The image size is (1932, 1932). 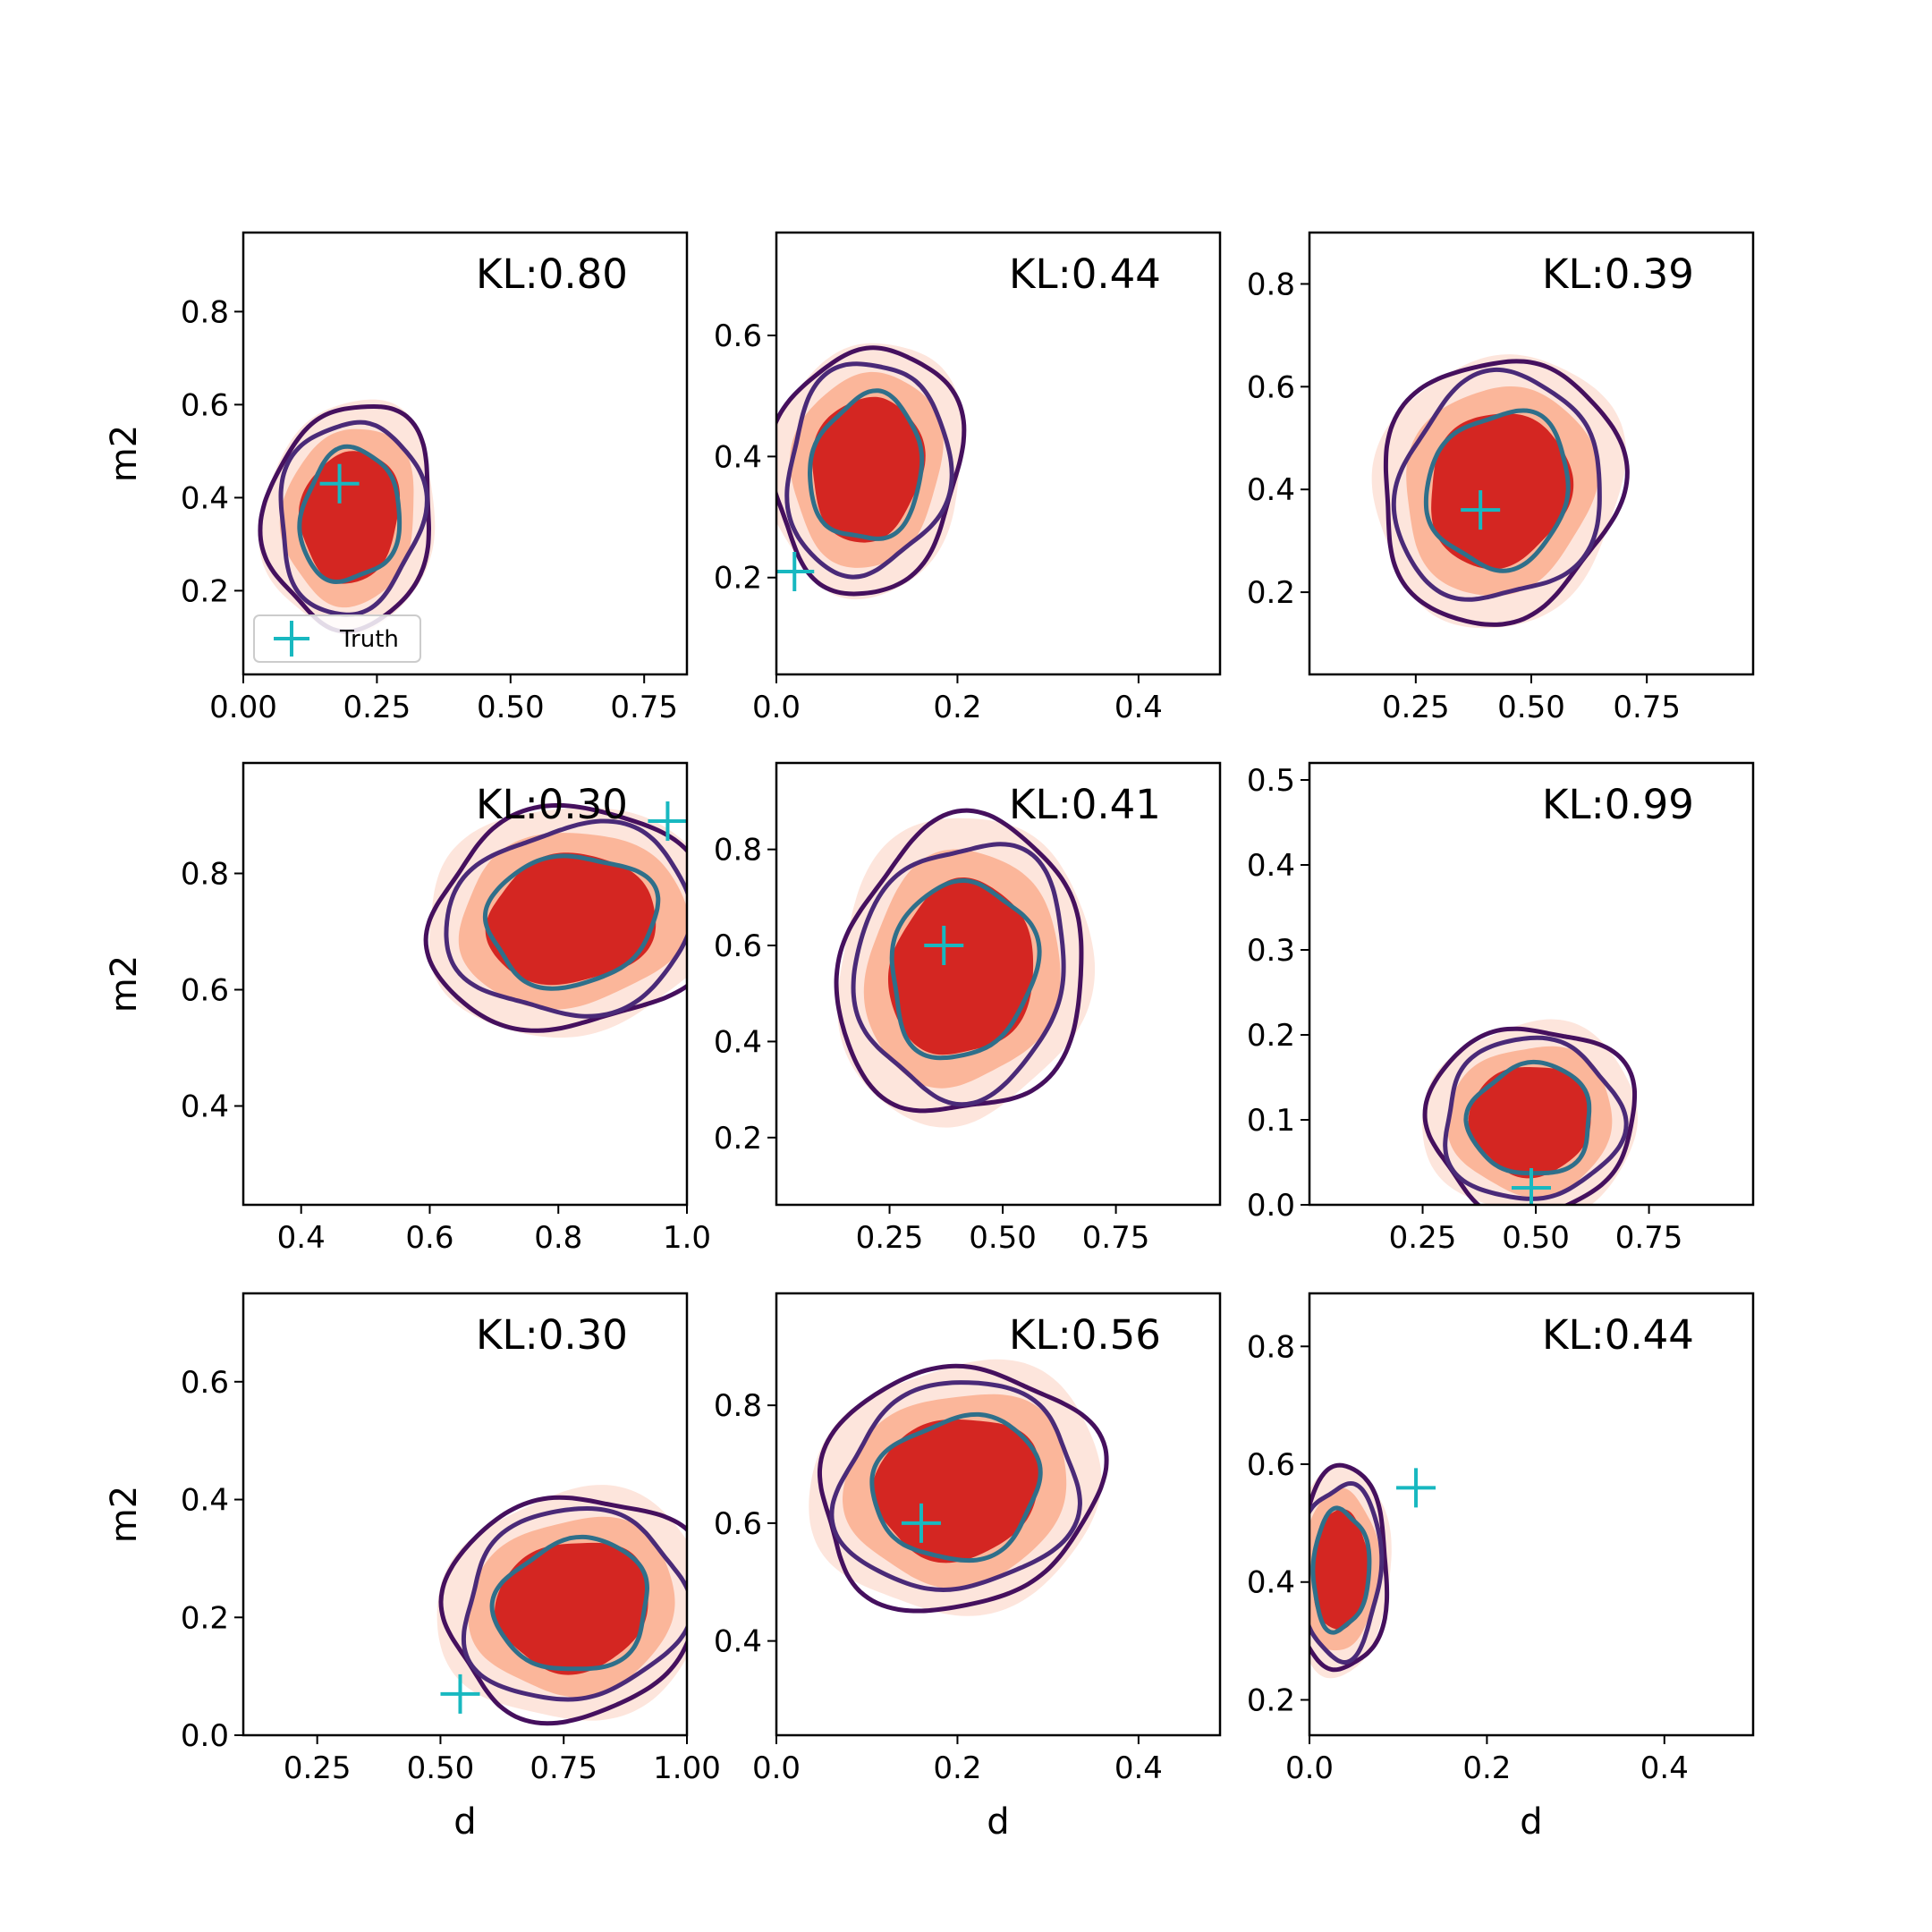 What do you see at coordinates (318, 1768) in the screenshot?
I see `panel-7-xtick-label: 0.25` at bounding box center [318, 1768].